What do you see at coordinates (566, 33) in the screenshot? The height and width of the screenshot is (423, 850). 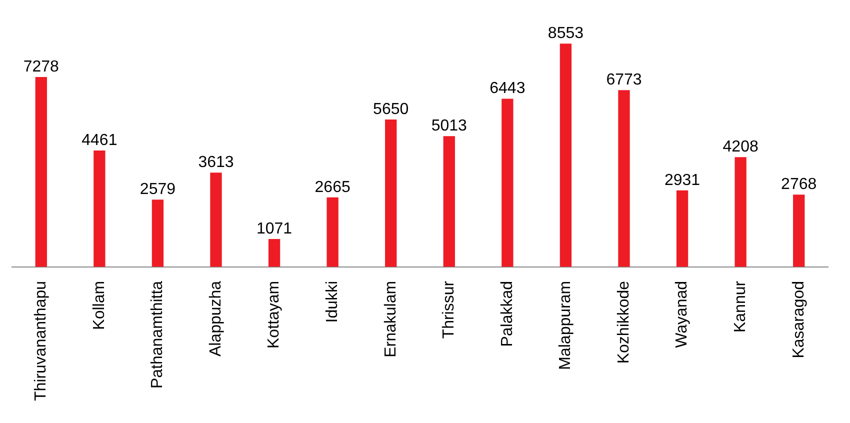 I see `data-label: 8553` at bounding box center [566, 33].